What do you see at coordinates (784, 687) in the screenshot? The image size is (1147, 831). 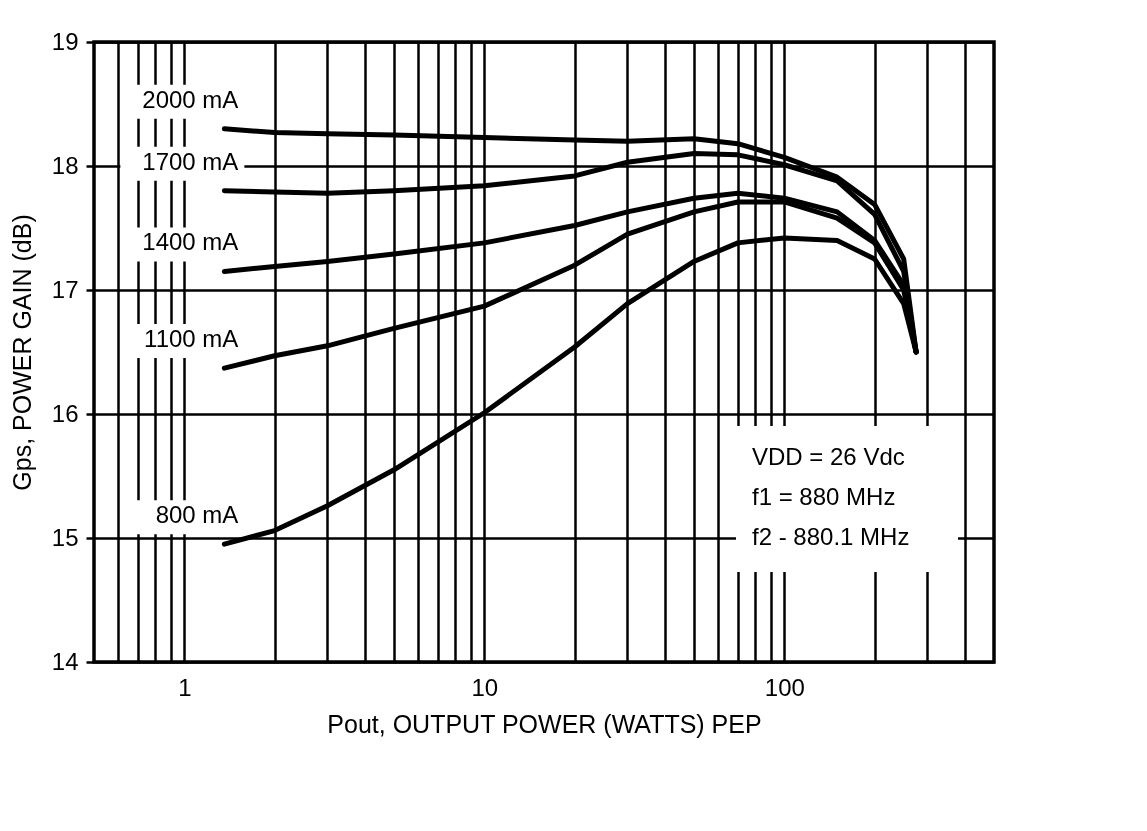 I see `x-tick-label: 100` at bounding box center [784, 687].